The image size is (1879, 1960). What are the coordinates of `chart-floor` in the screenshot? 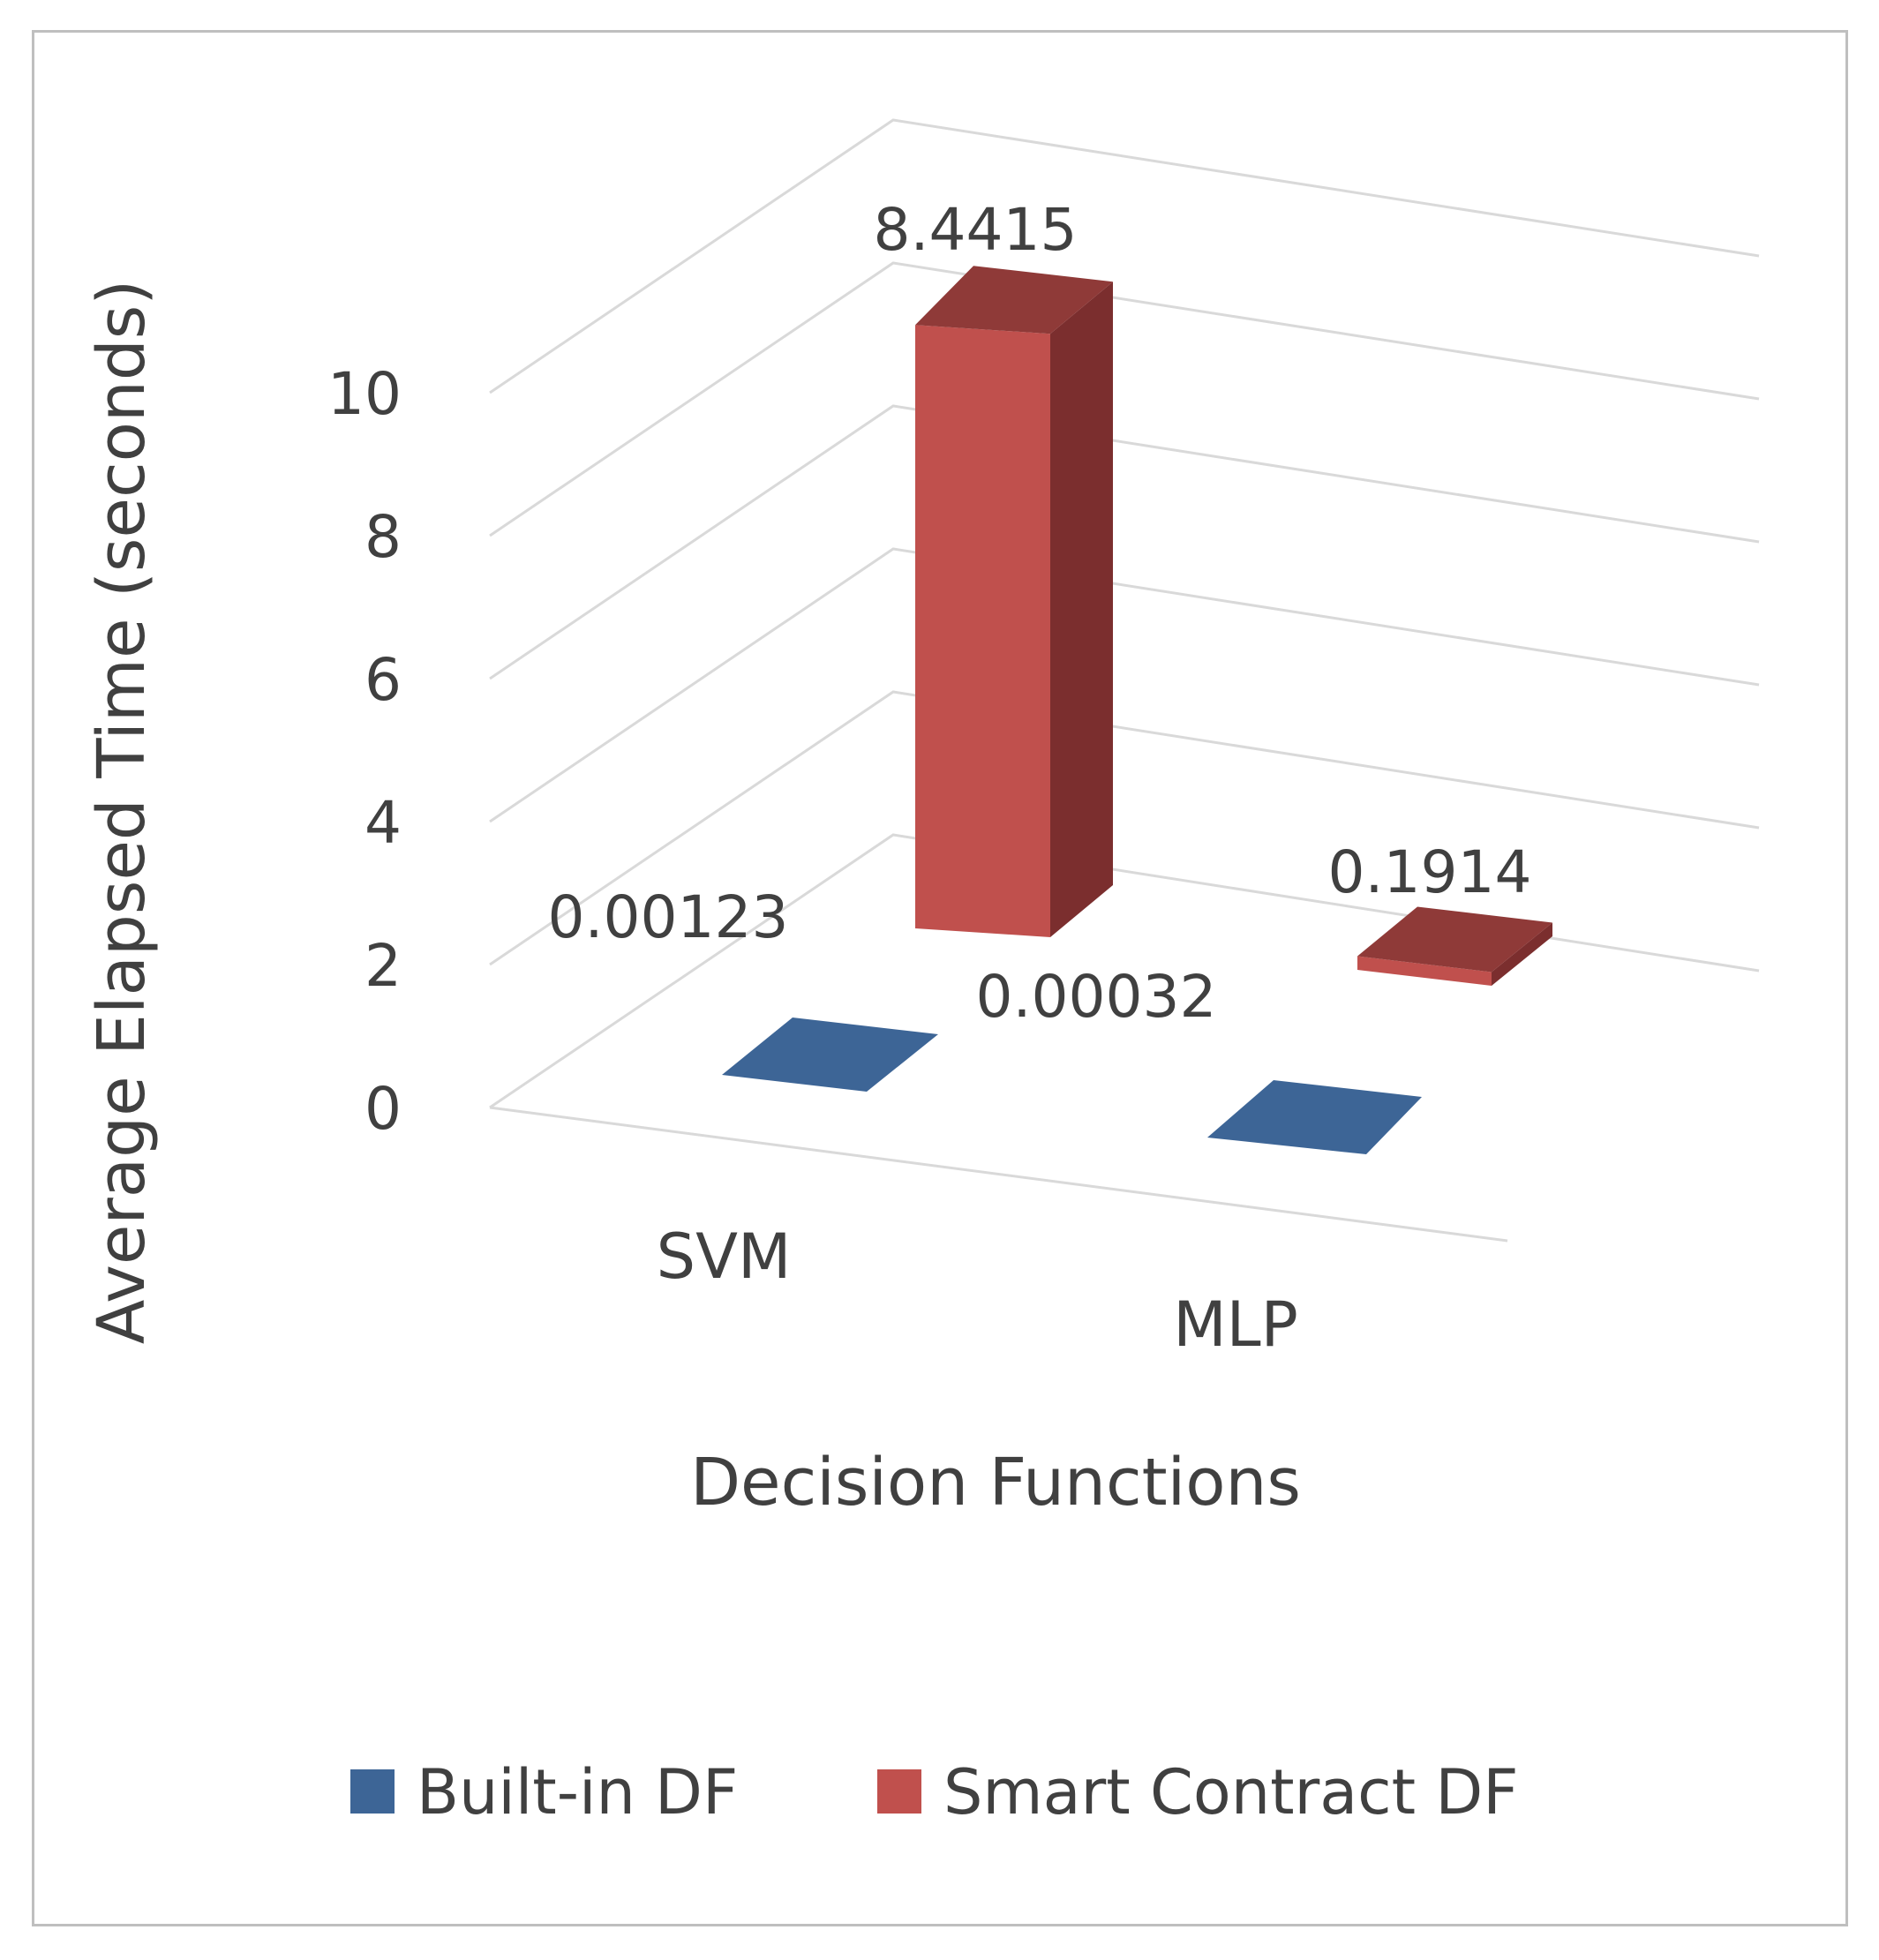 It's located at (998, 1175).